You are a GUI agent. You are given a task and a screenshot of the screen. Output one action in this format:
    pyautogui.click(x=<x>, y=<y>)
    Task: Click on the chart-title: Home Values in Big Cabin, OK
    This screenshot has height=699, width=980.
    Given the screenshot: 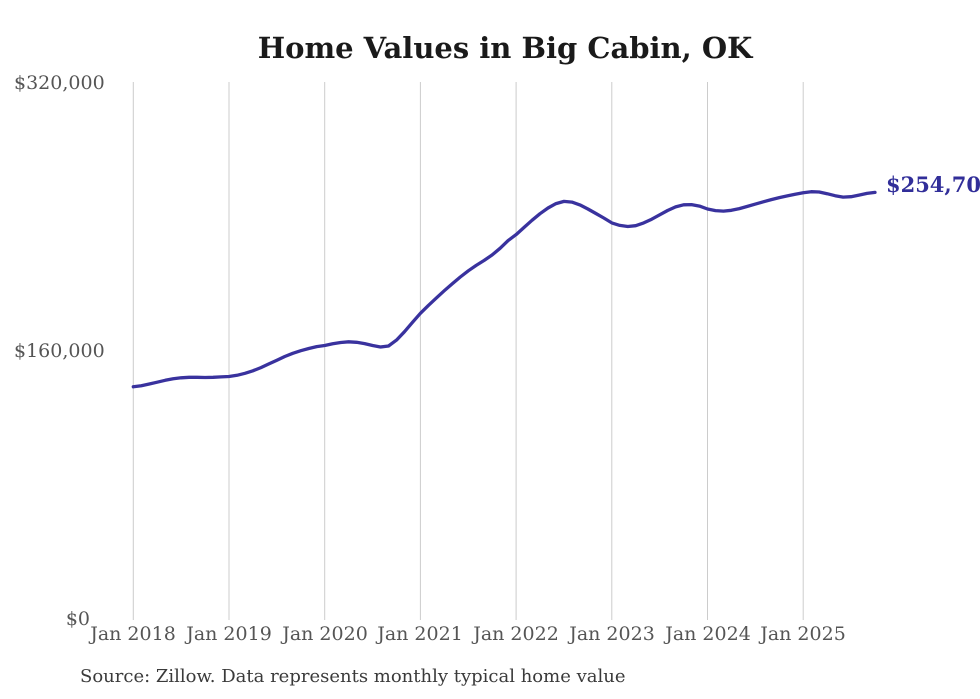 What is the action you would take?
    pyautogui.click(x=505, y=48)
    